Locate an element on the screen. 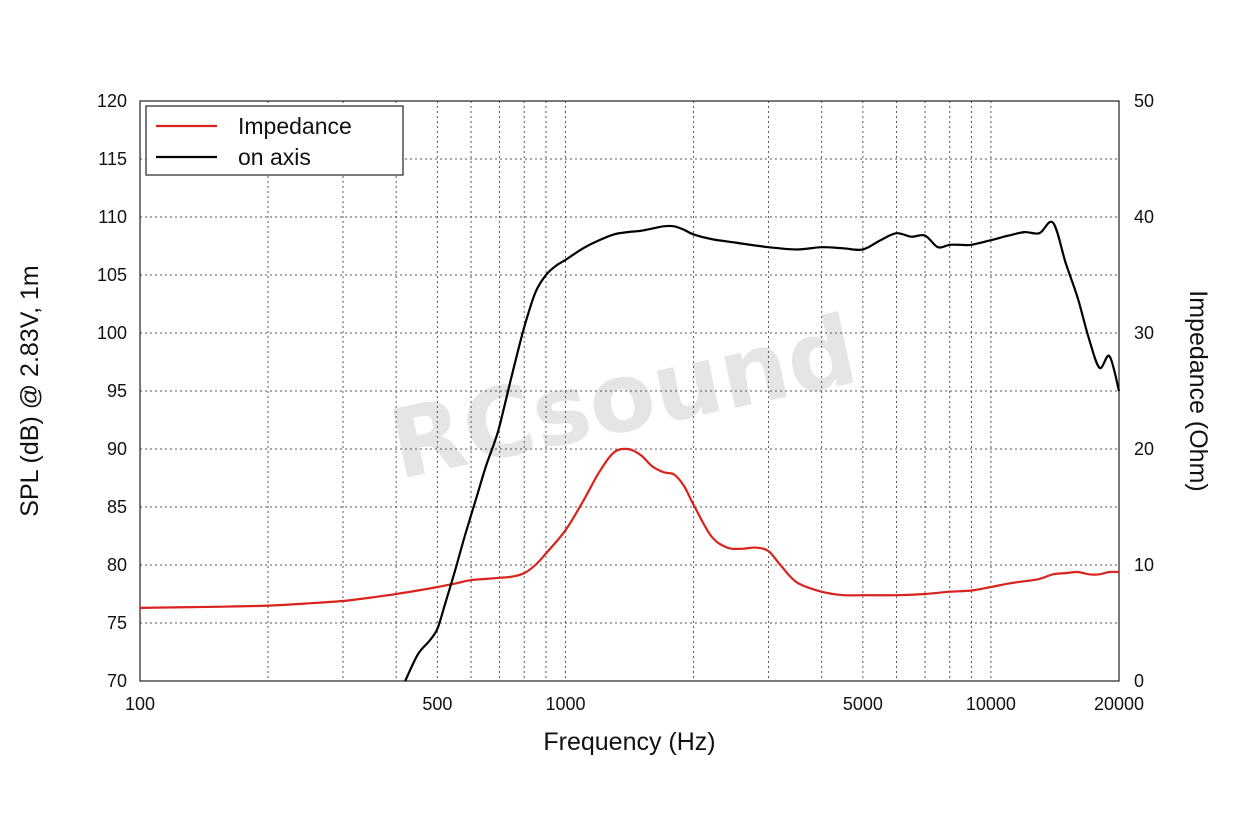 The image size is (1260, 840). y-tick-label: 115 is located at coordinates (112, 159).